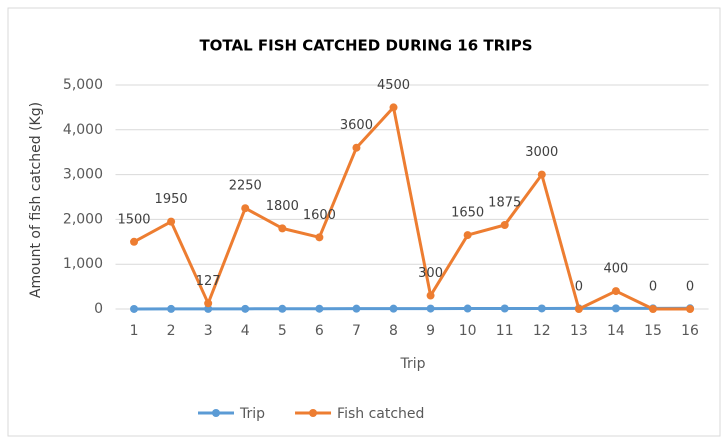 The width and height of the screenshot is (723, 439). Describe the element at coordinates (319, 331) in the screenshot. I see `x-tick-label: 6` at that location.